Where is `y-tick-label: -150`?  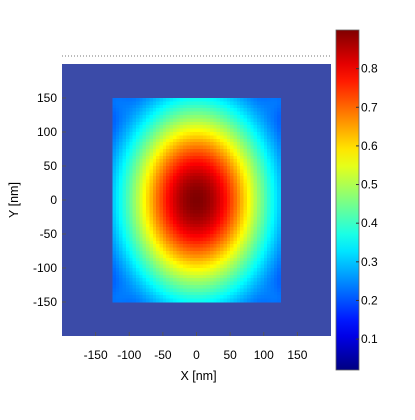
y-tick-label: -150 is located at coordinates (45, 302).